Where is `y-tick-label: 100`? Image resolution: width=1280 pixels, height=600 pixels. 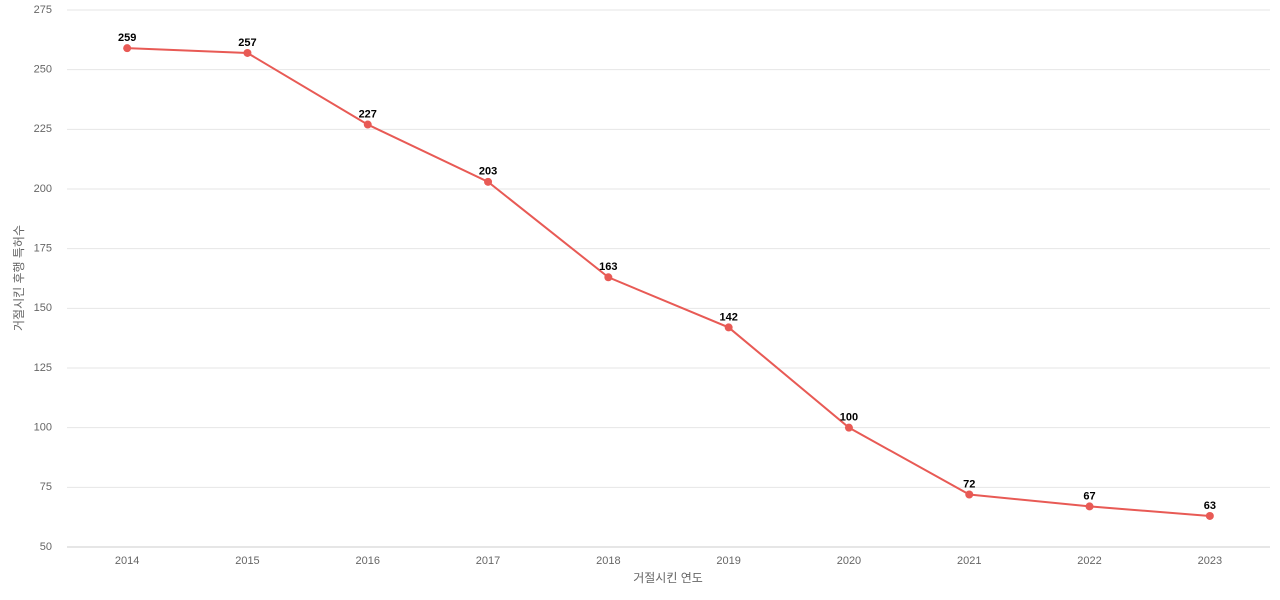
y-tick-label: 100 is located at coordinates (43, 428).